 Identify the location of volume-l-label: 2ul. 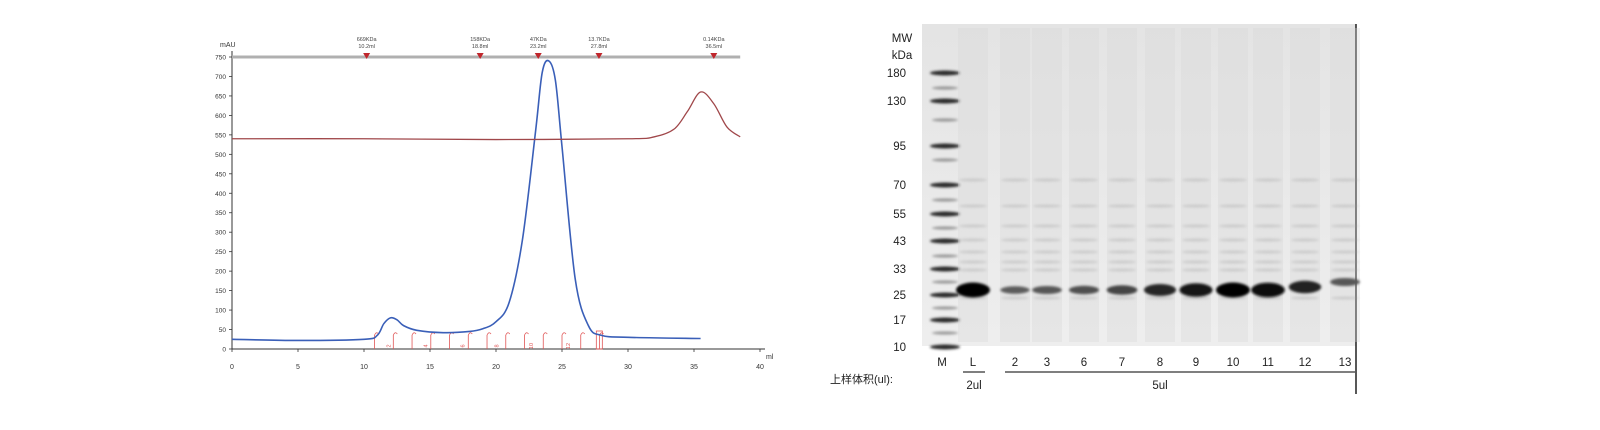
(973, 386).